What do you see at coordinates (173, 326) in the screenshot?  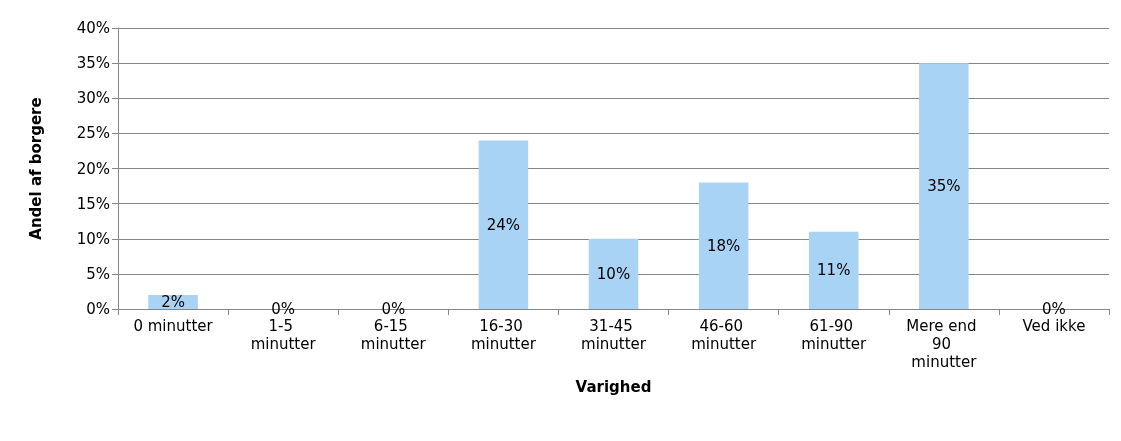 I see `x-tick-label: 0 minutter` at bounding box center [173, 326].